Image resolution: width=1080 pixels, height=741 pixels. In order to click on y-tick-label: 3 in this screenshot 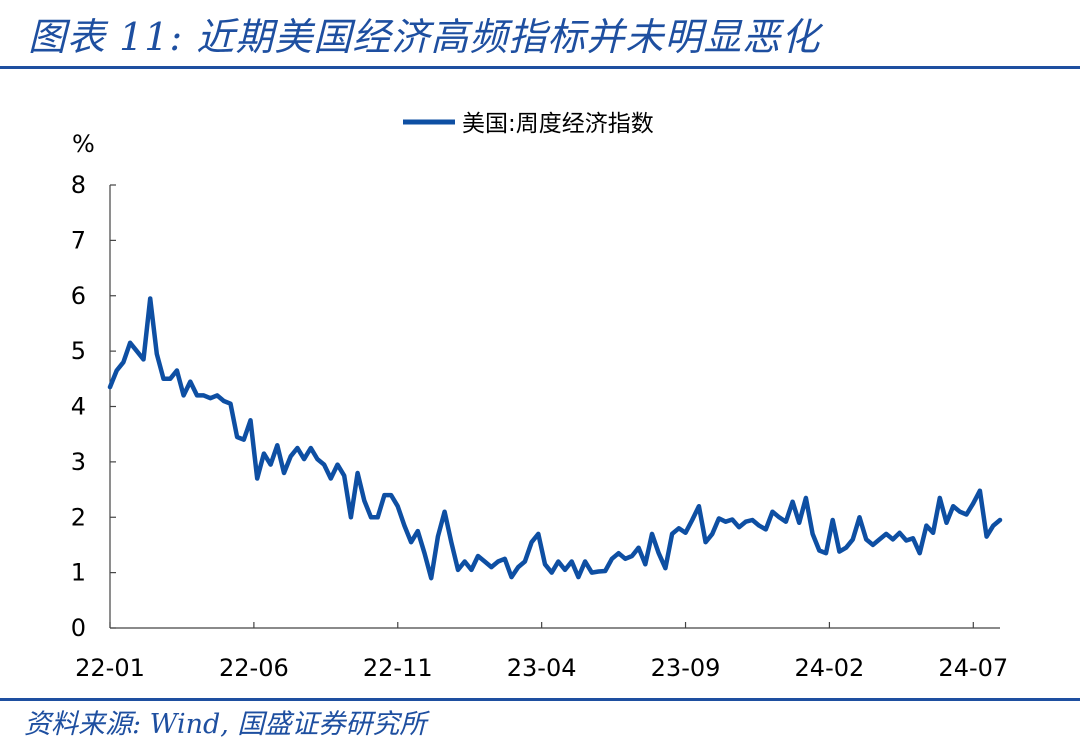, I will do `click(78, 462)`.